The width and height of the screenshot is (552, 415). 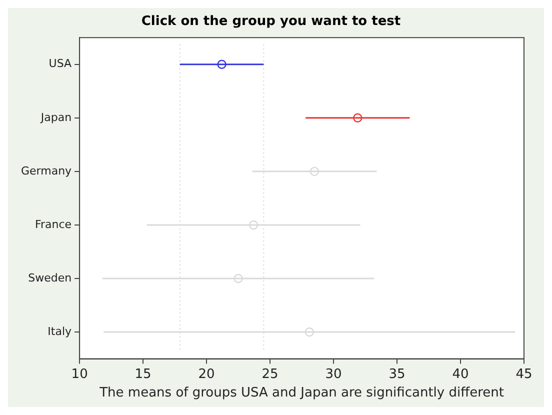 What do you see at coordinates (397, 374) in the screenshot?
I see `x-tick-label: 35` at bounding box center [397, 374].